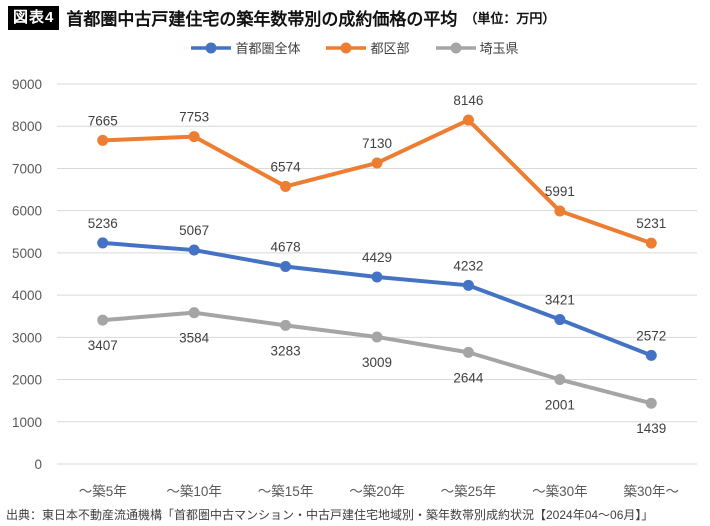 The height and width of the screenshot is (526, 710). I want to click on chart-title: 首都圏中古戸建住宅の築年数帯別の成約価格の平均, so click(262, 19).